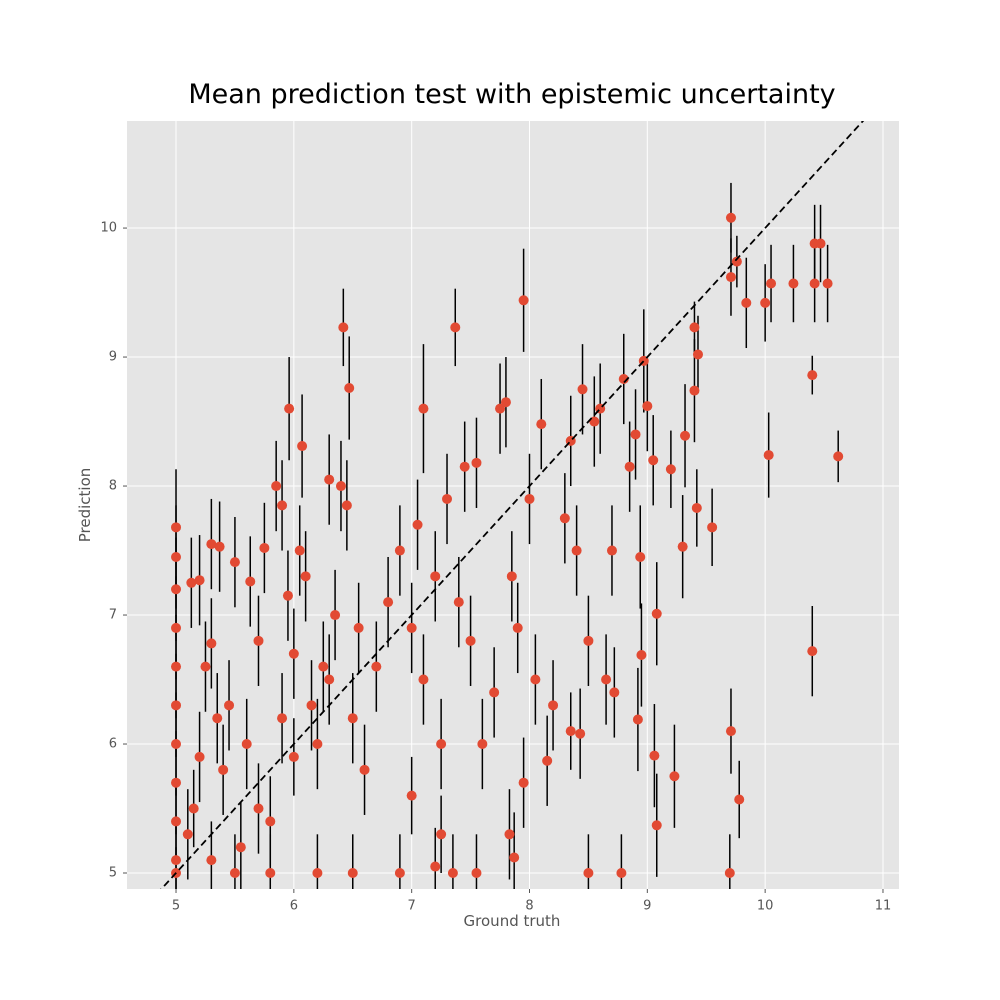 This screenshot has height=1000, width=1000. I want to click on y-tick-label: 5, so click(113, 873).